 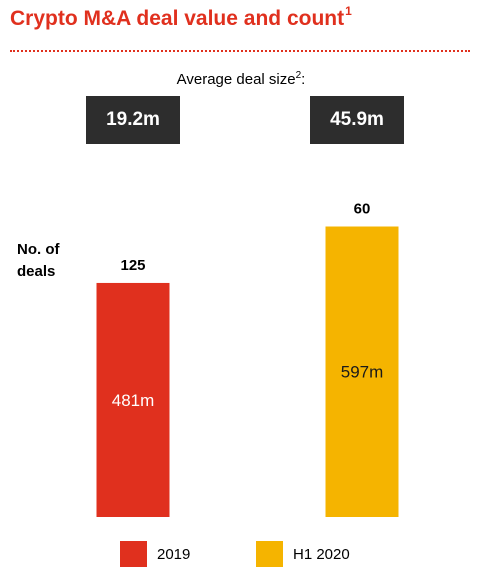 I want to click on avg-deal-size-label: Average deal size2:, so click(x=241, y=79).